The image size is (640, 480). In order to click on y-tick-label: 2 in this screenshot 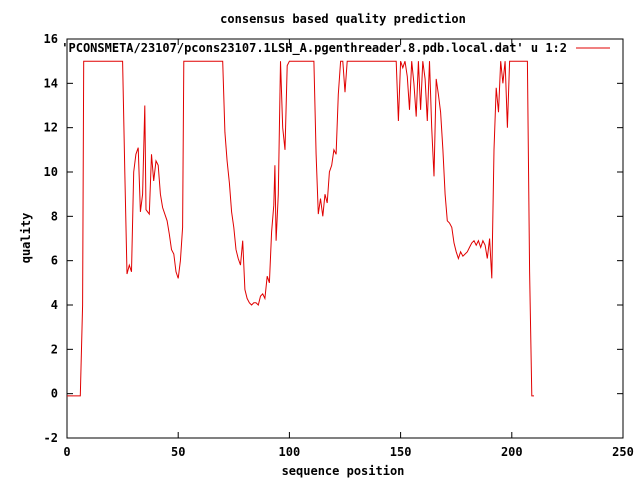, I will do `click(54, 349)`.